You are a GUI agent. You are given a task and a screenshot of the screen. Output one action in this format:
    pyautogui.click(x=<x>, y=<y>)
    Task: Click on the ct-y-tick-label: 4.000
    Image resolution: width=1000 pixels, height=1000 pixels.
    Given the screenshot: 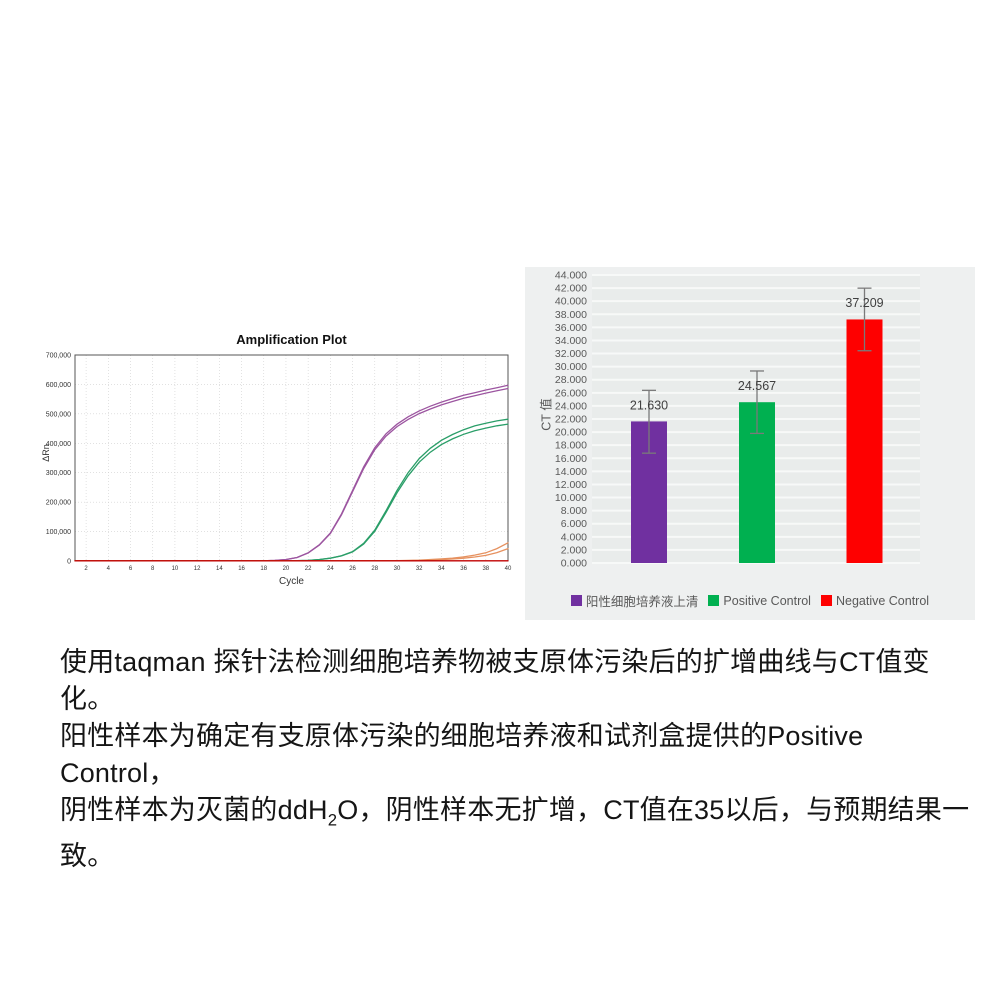 What is the action you would take?
    pyautogui.click(x=574, y=537)
    